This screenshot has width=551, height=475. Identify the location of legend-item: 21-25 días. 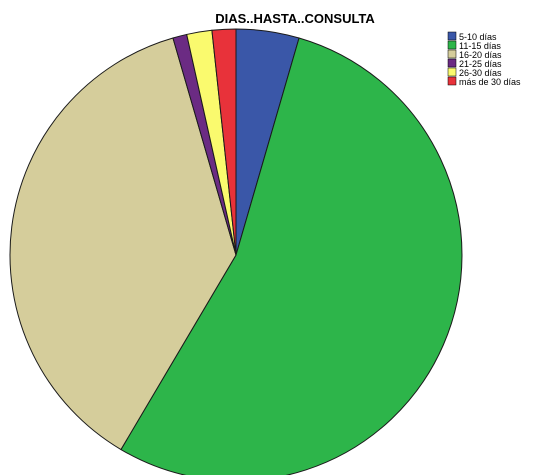
(474, 63).